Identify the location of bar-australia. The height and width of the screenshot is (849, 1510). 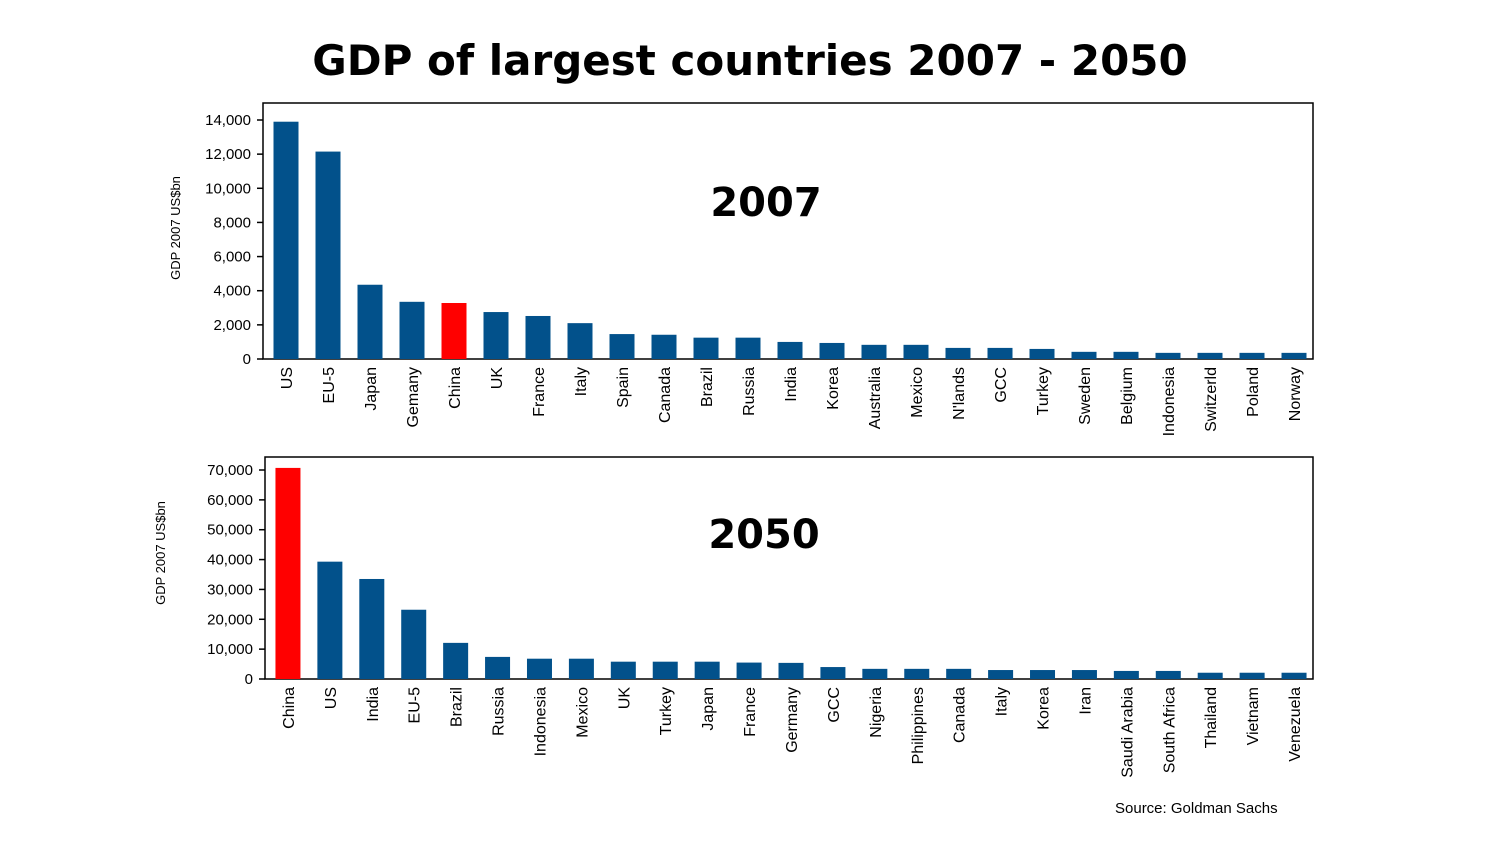
(874, 351).